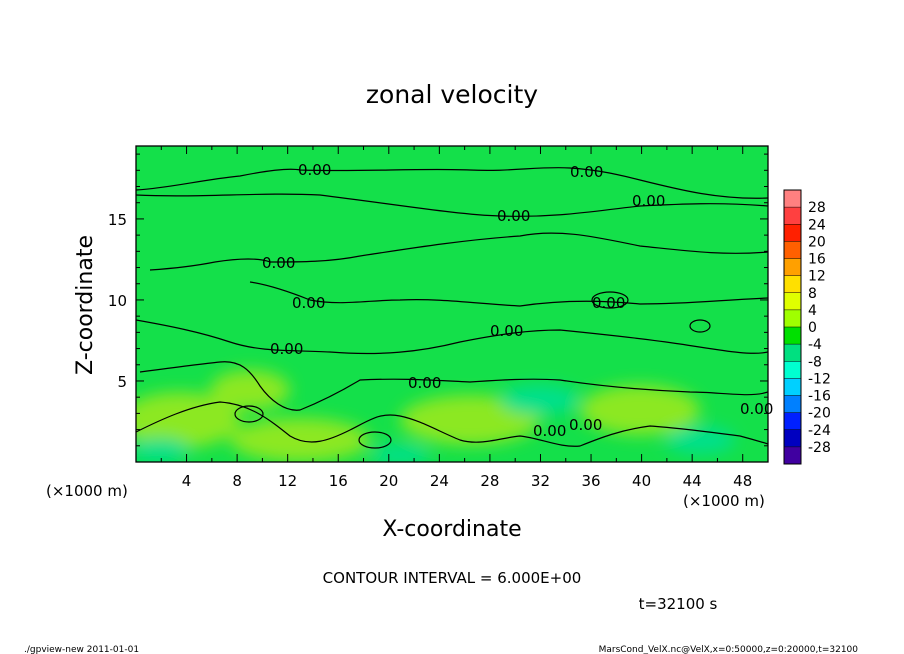  I want to click on x-tick-label: 36, so click(590, 481).